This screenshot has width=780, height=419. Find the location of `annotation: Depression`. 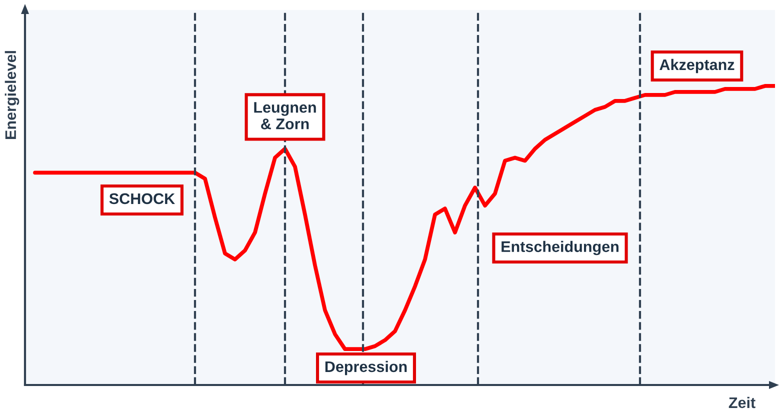

annotation: Depression is located at coordinates (366, 368).